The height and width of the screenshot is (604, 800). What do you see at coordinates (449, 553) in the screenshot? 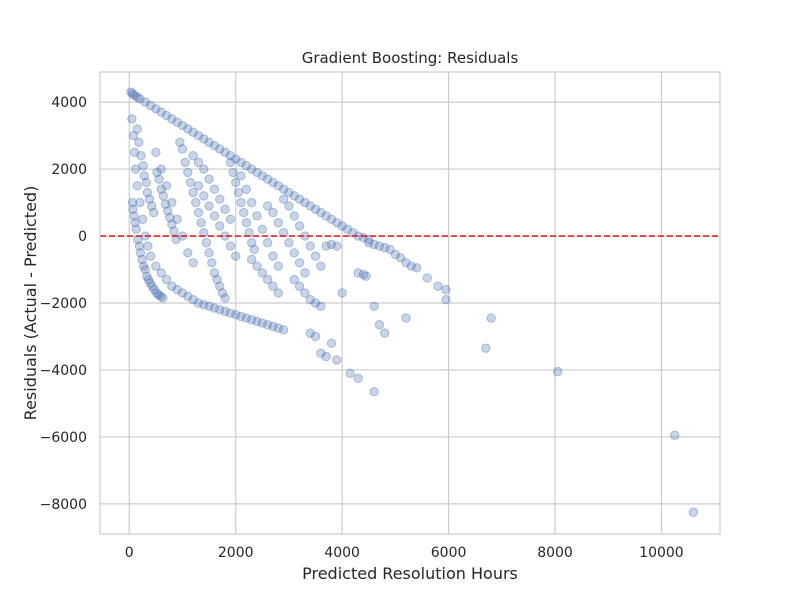
I see `x-tick-label: 6000` at bounding box center [449, 553].